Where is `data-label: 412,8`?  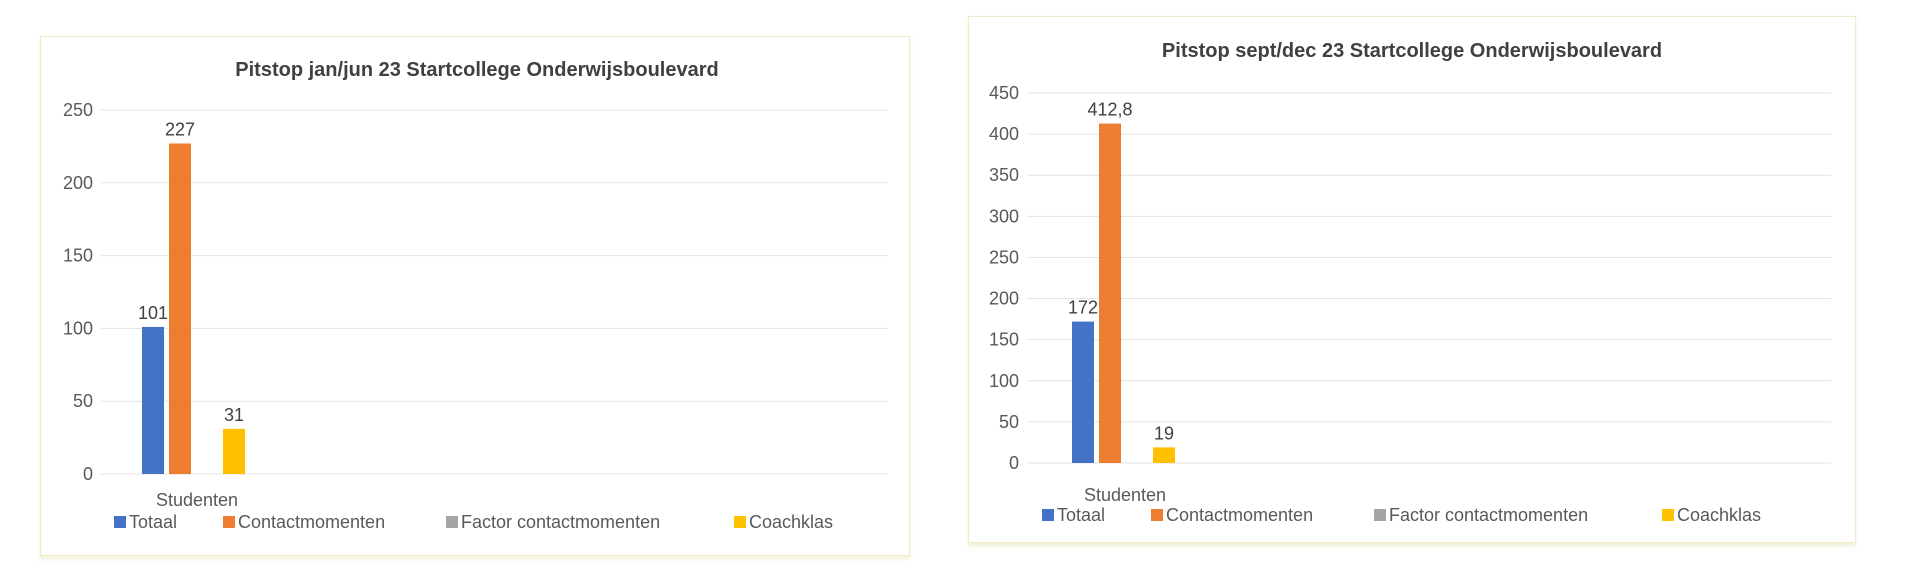 data-label: 412,8 is located at coordinates (1109, 110).